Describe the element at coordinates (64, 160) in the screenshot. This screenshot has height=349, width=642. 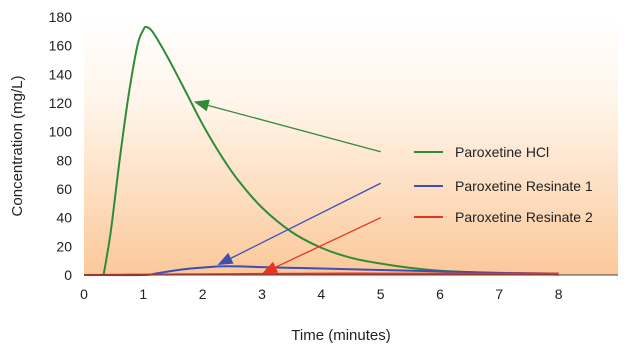
I see `y-tick-label: 80` at that location.